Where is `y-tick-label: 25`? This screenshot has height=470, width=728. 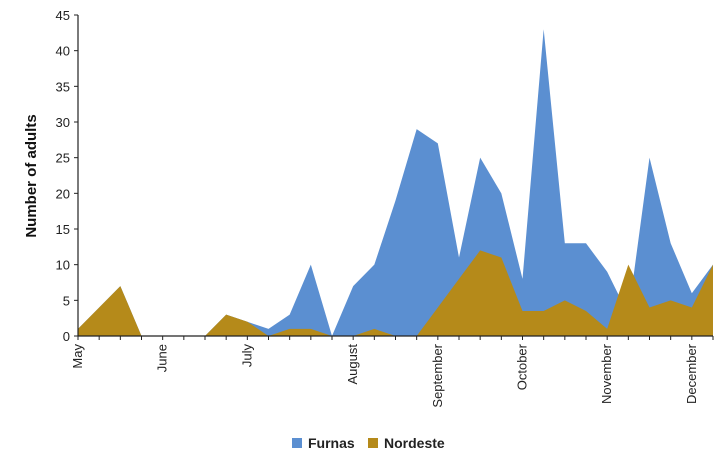
y-tick-label: 25 is located at coordinates (63, 158).